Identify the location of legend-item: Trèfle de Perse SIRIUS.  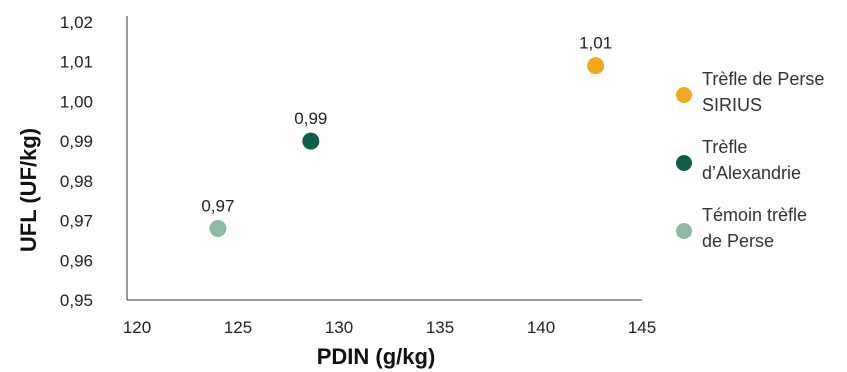
(761, 92).